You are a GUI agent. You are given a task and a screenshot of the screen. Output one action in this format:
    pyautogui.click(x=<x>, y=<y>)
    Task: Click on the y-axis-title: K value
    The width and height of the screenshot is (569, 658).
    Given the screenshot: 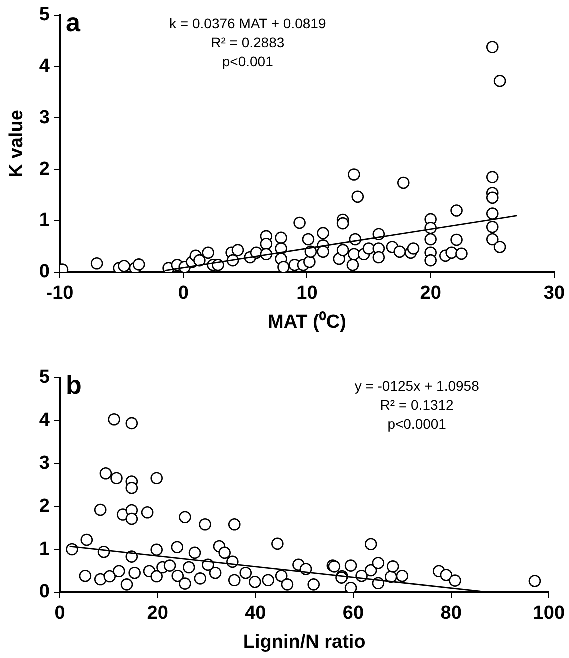 What is the action you would take?
    pyautogui.click(x=17, y=144)
    